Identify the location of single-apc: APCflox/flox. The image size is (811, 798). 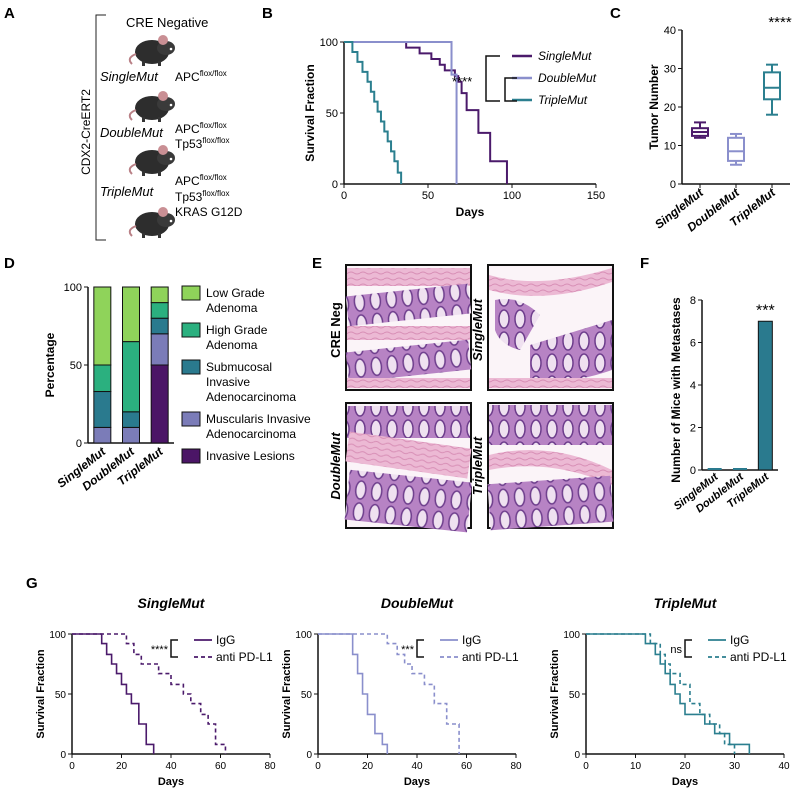
(201, 76).